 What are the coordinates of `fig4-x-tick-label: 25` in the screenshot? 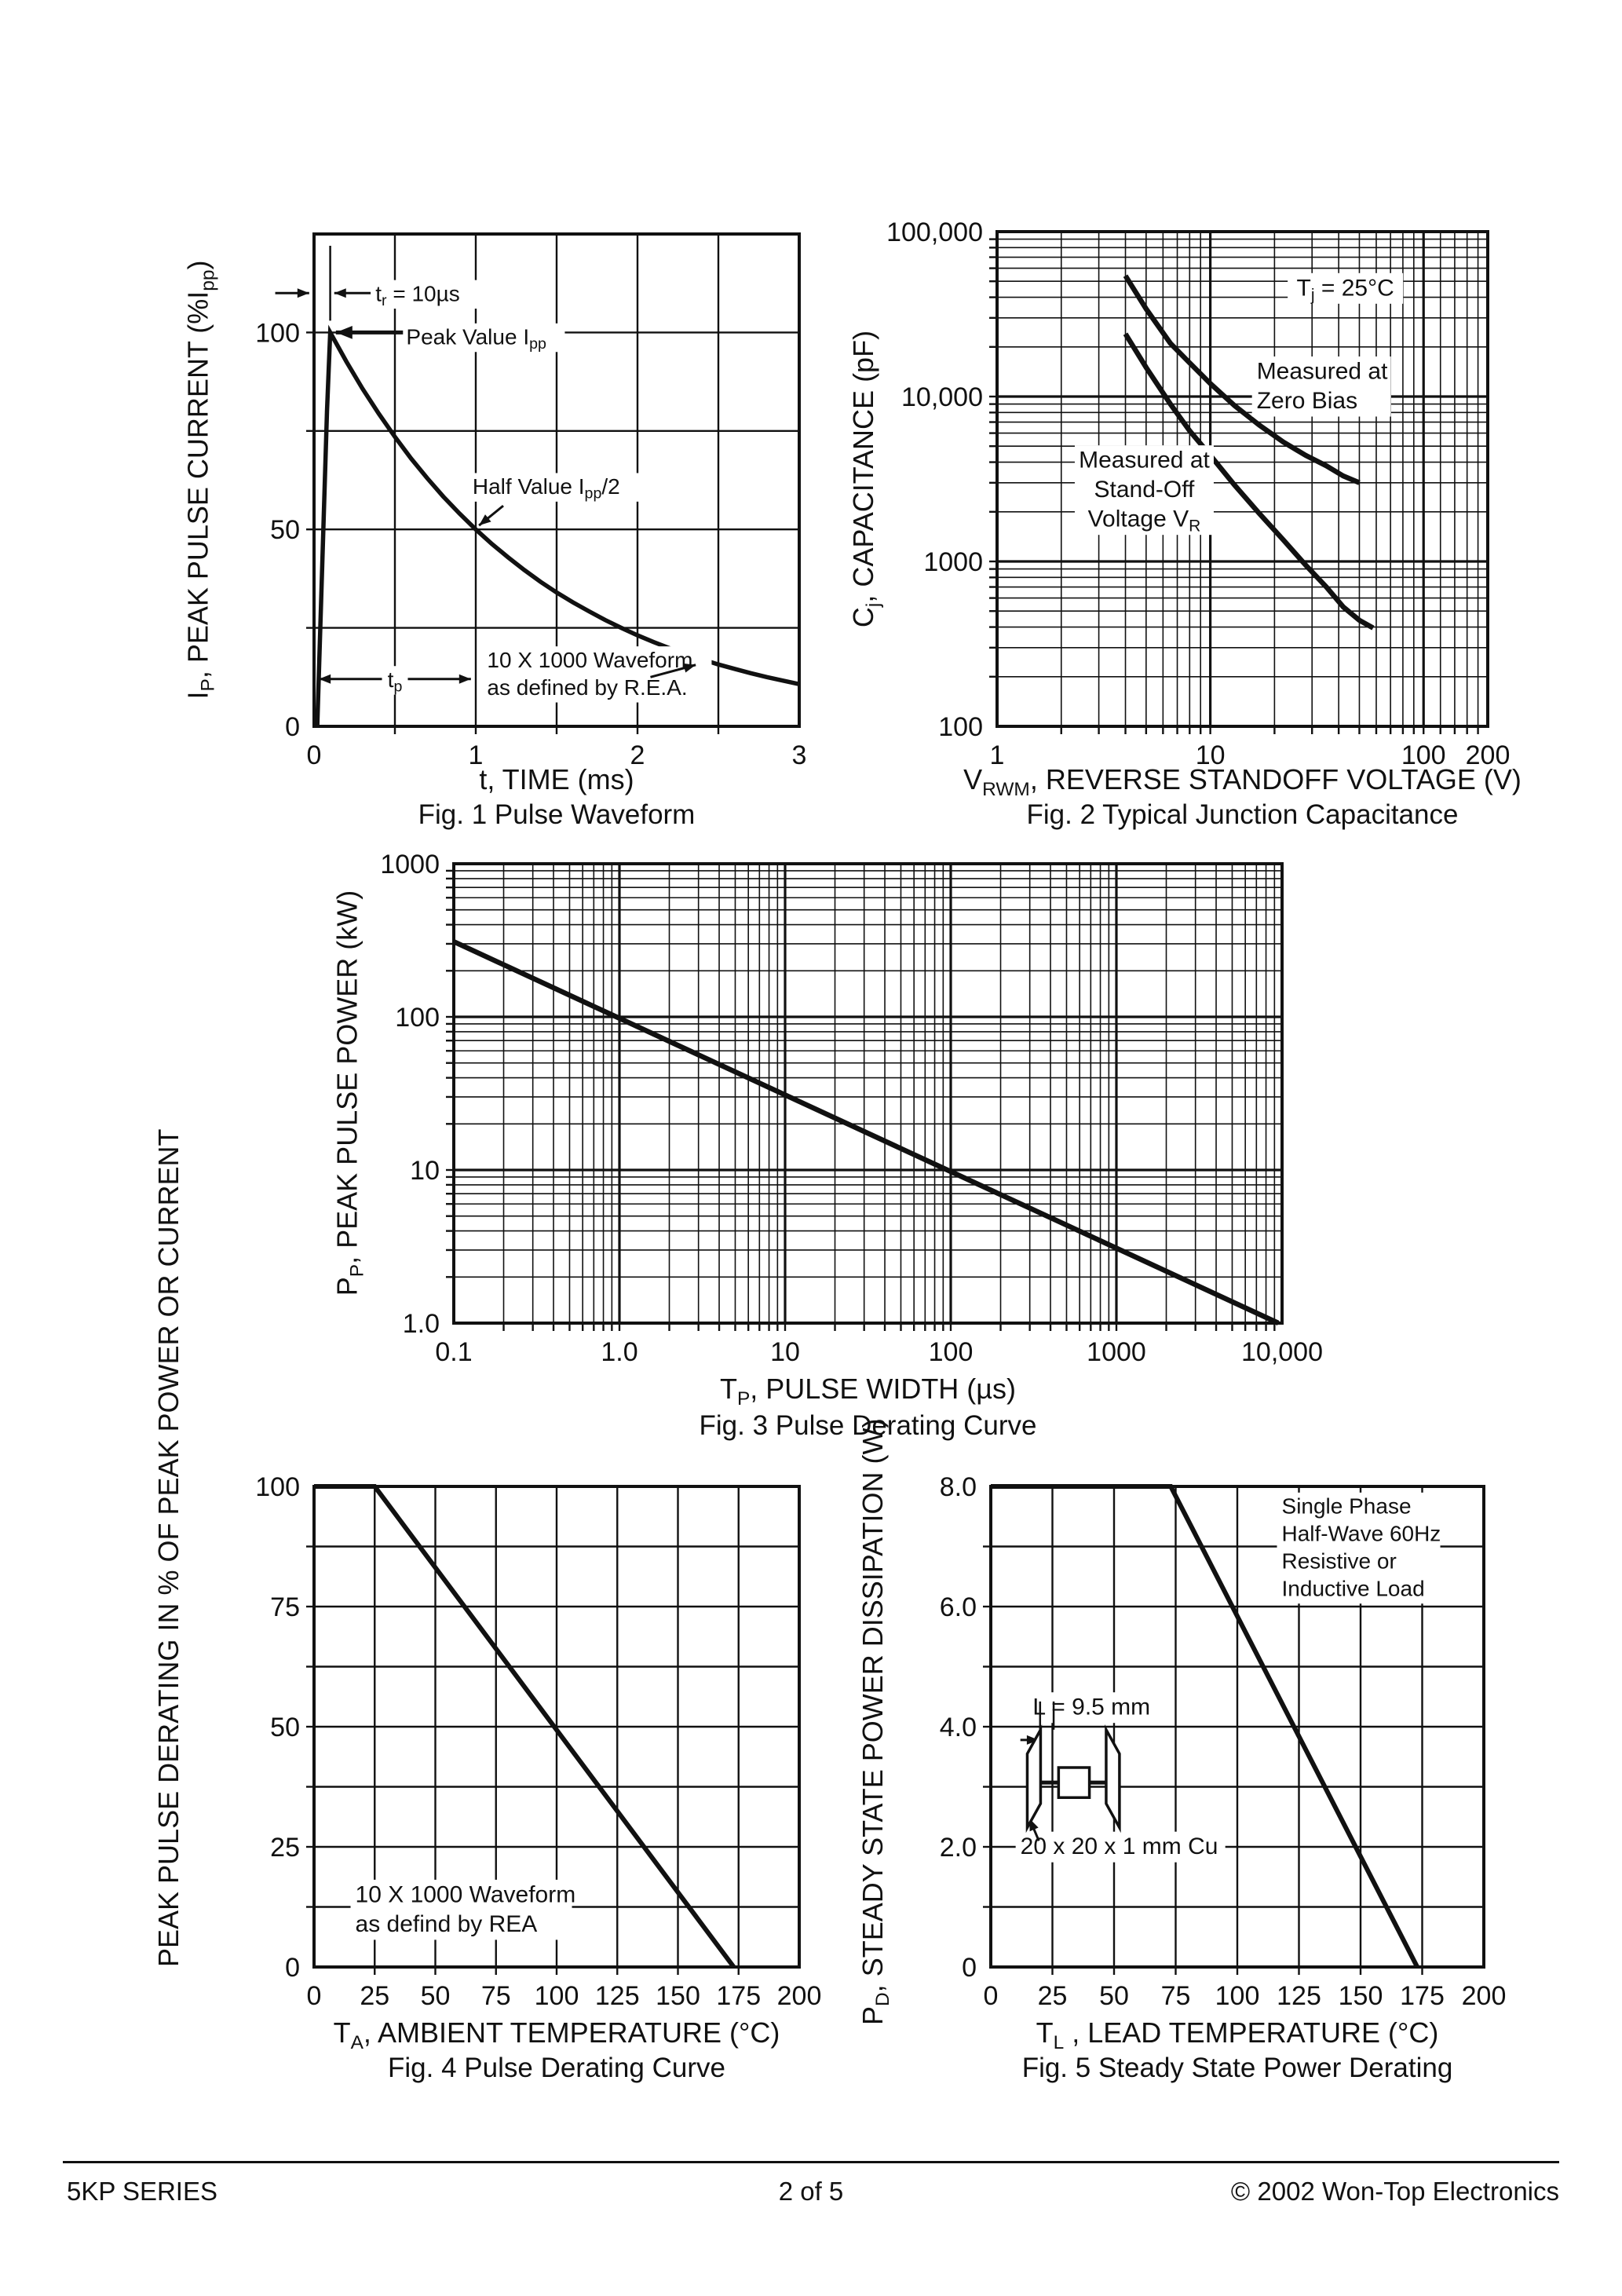 It's located at (374, 1996).